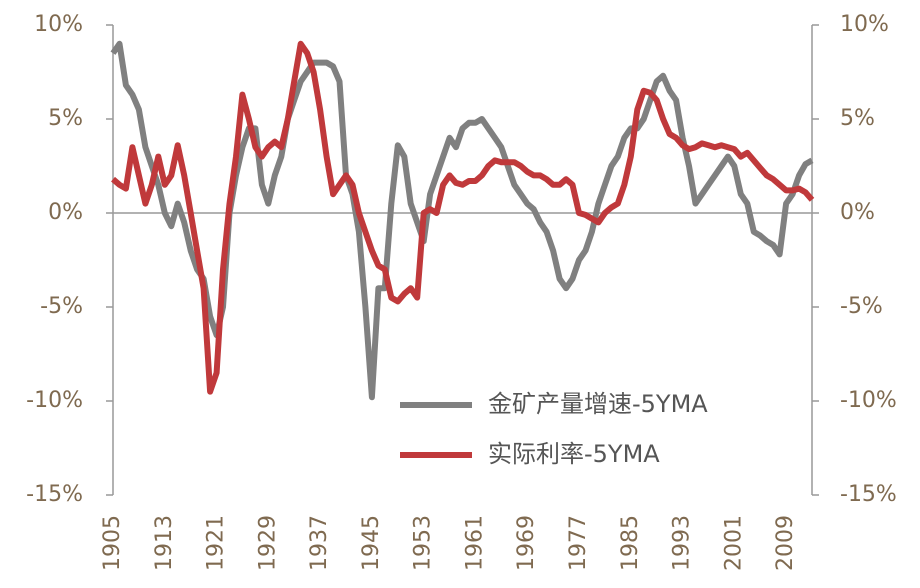 This screenshot has height=588, width=920. What do you see at coordinates (785, 543) in the screenshot?
I see `x-tick-label: 2009` at bounding box center [785, 543].